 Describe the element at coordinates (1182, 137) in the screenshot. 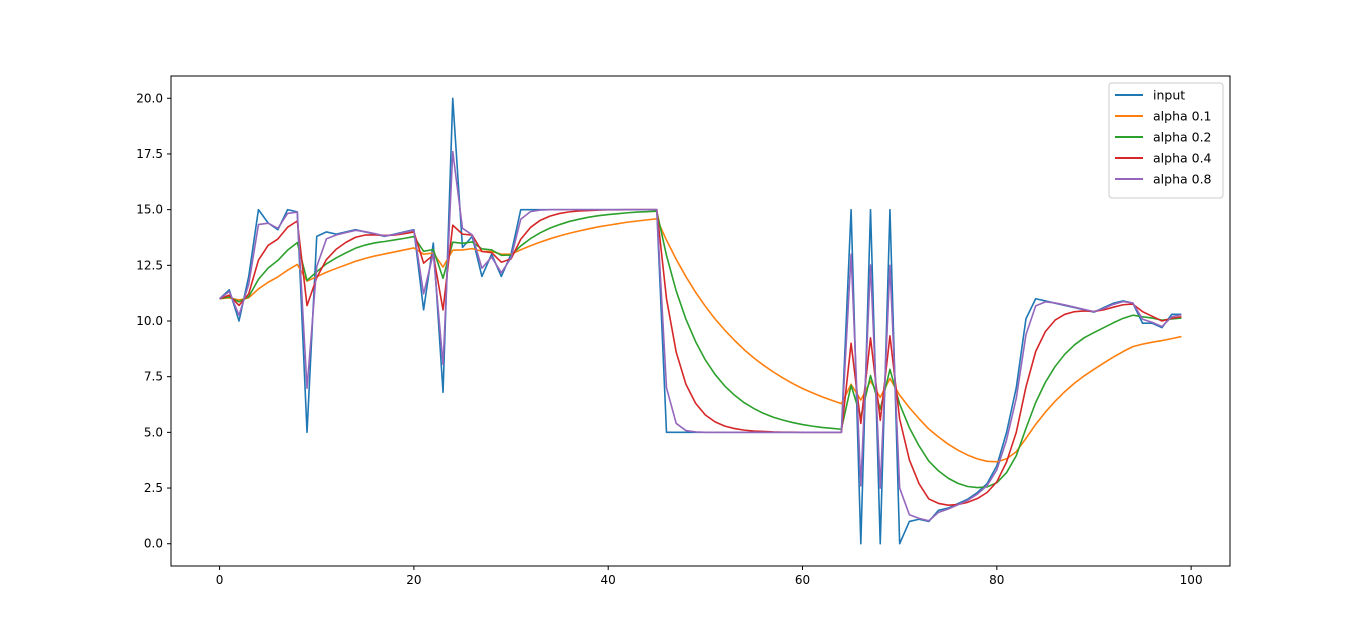

I see `legend-label-2: alpha 0.2` at that location.